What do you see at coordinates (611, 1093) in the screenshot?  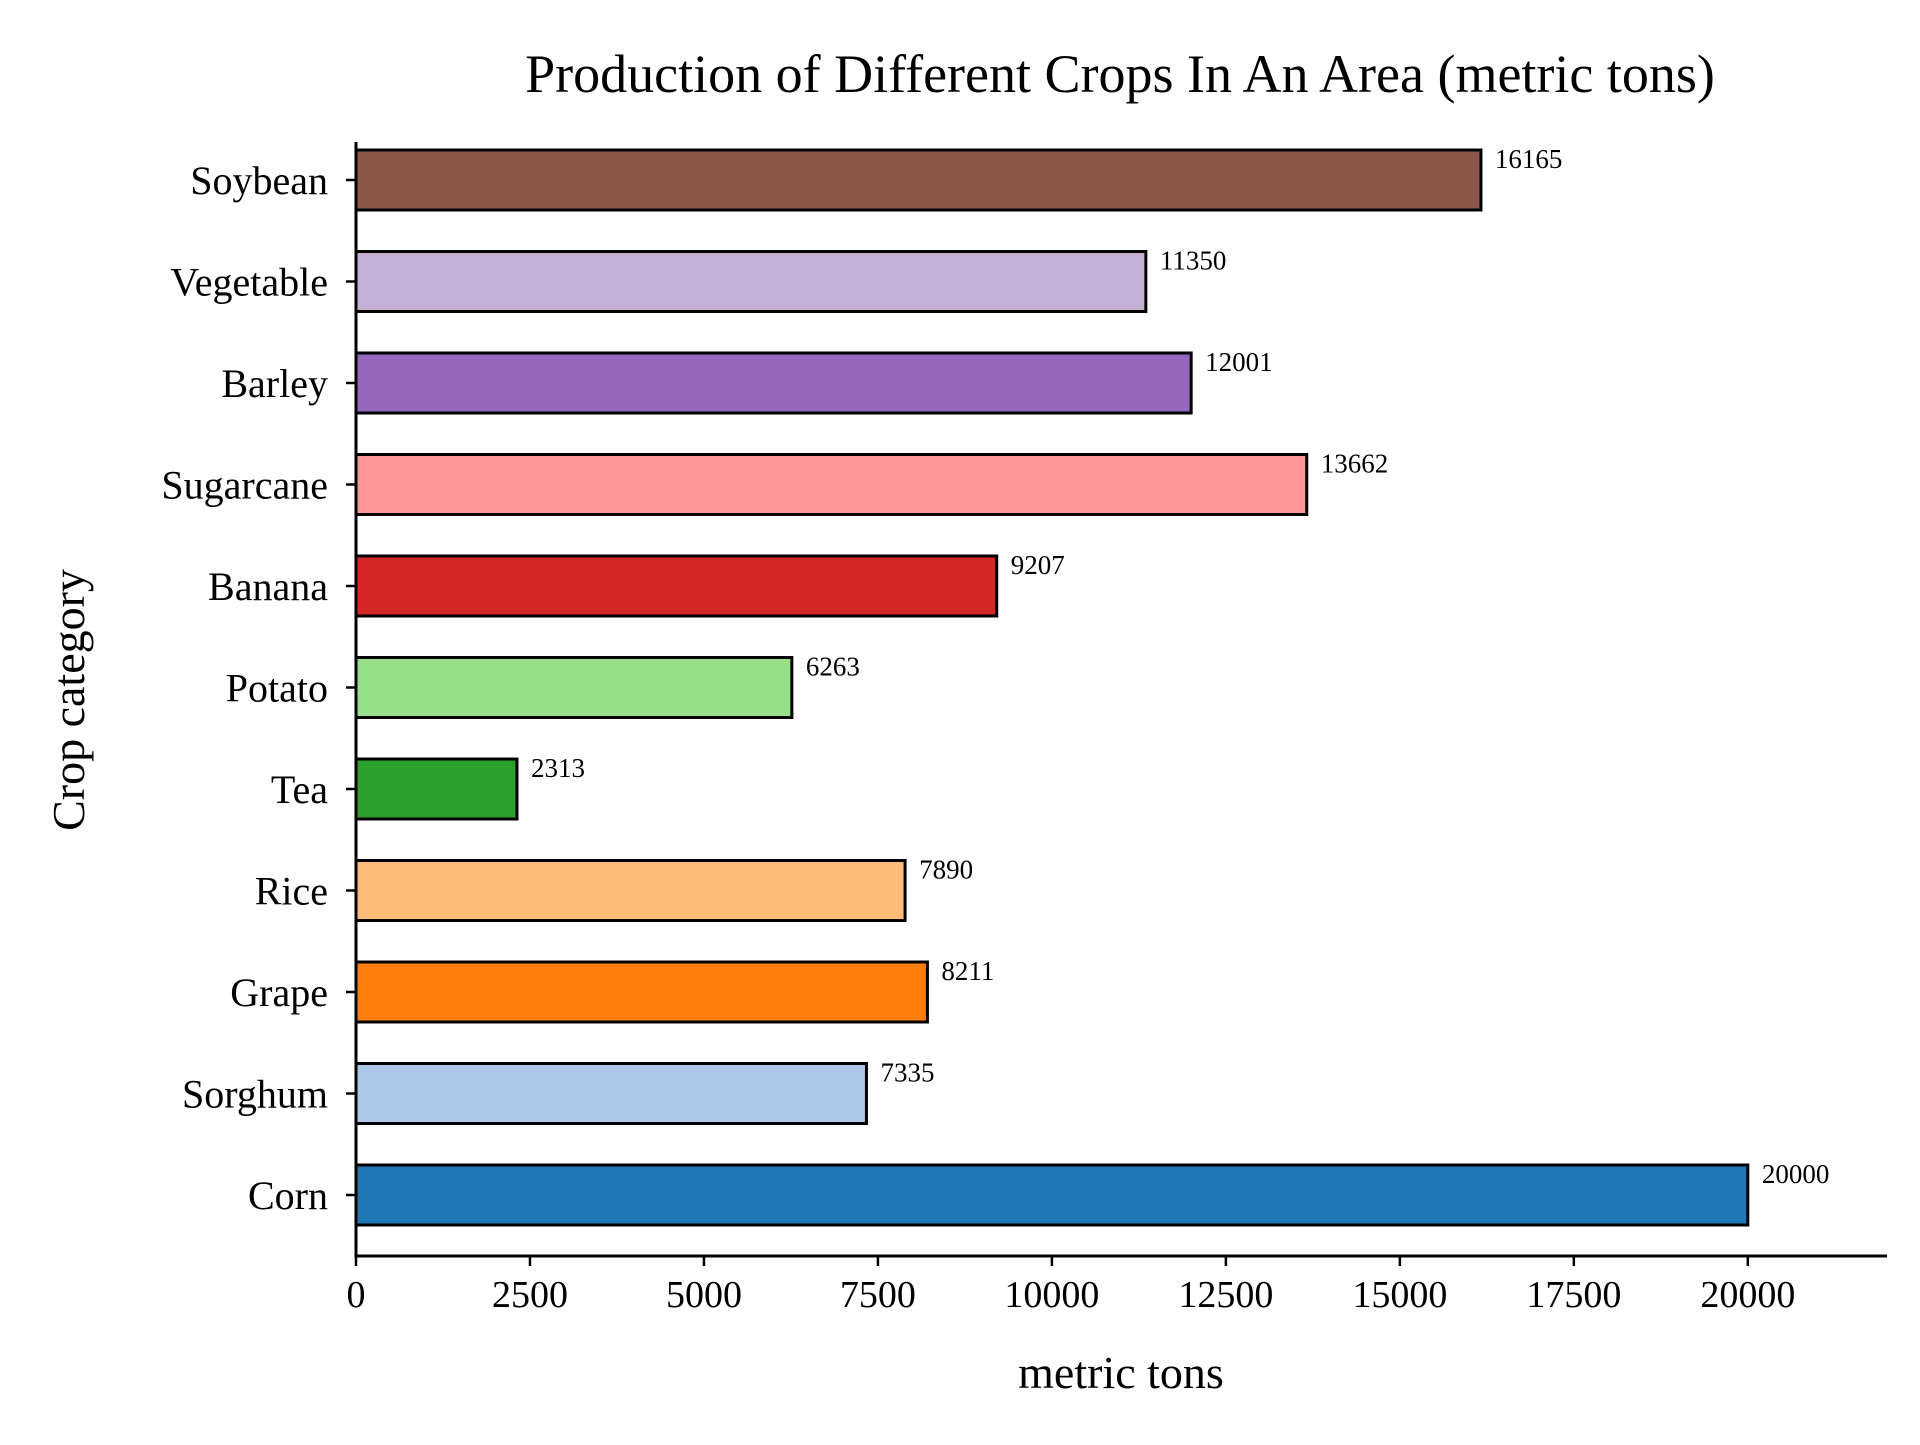 I see `bar-sorghum` at bounding box center [611, 1093].